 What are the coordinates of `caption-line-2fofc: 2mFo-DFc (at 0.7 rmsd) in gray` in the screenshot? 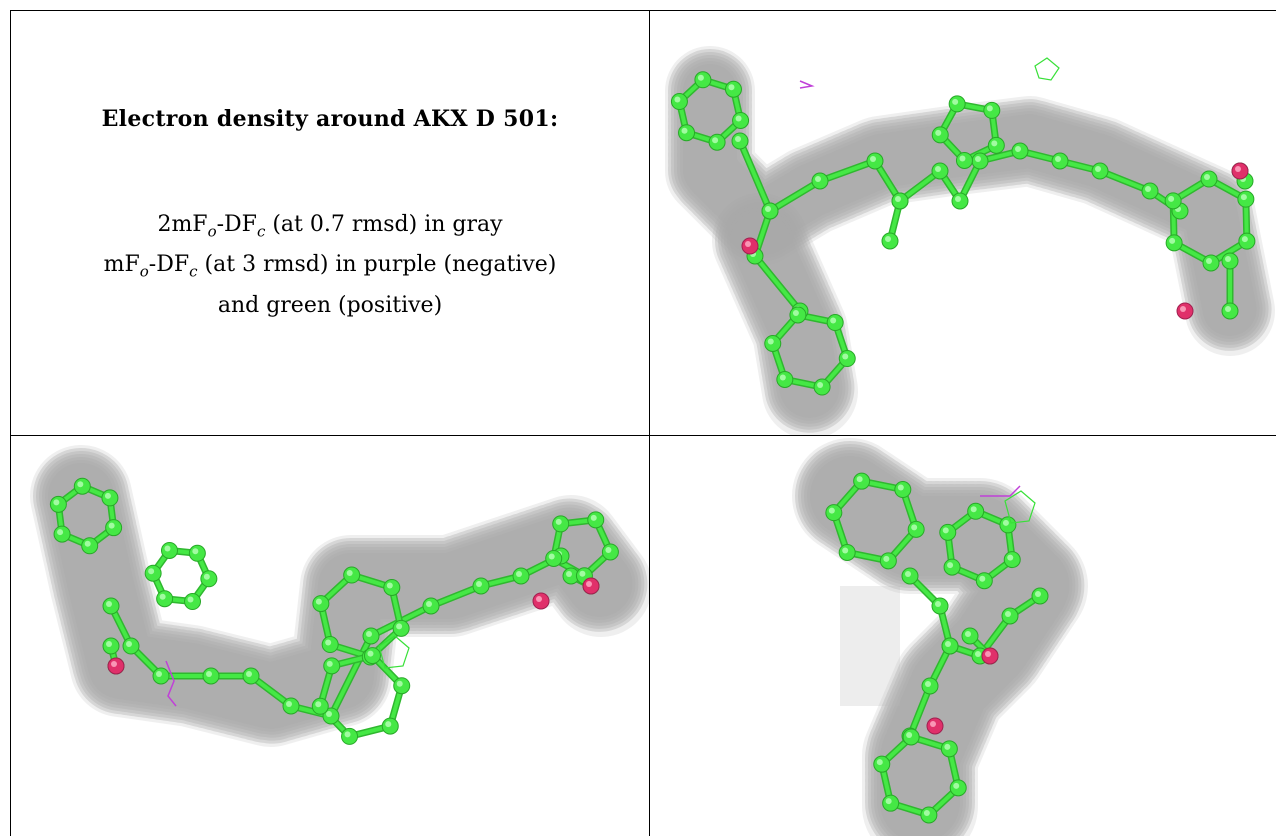 It's located at (330, 228).